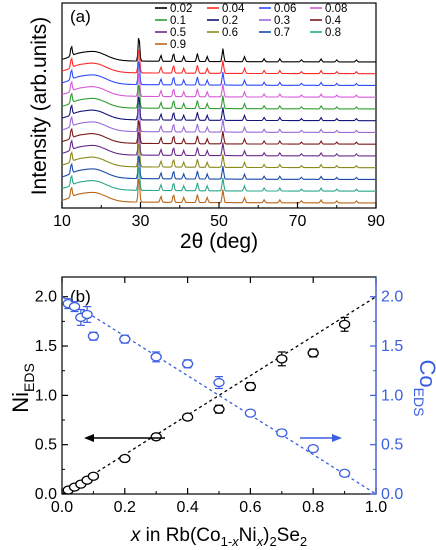 The width and height of the screenshot is (436, 550). What do you see at coordinates (333, 21) in the screenshot?
I see `legend-label: 0.4` at bounding box center [333, 21].